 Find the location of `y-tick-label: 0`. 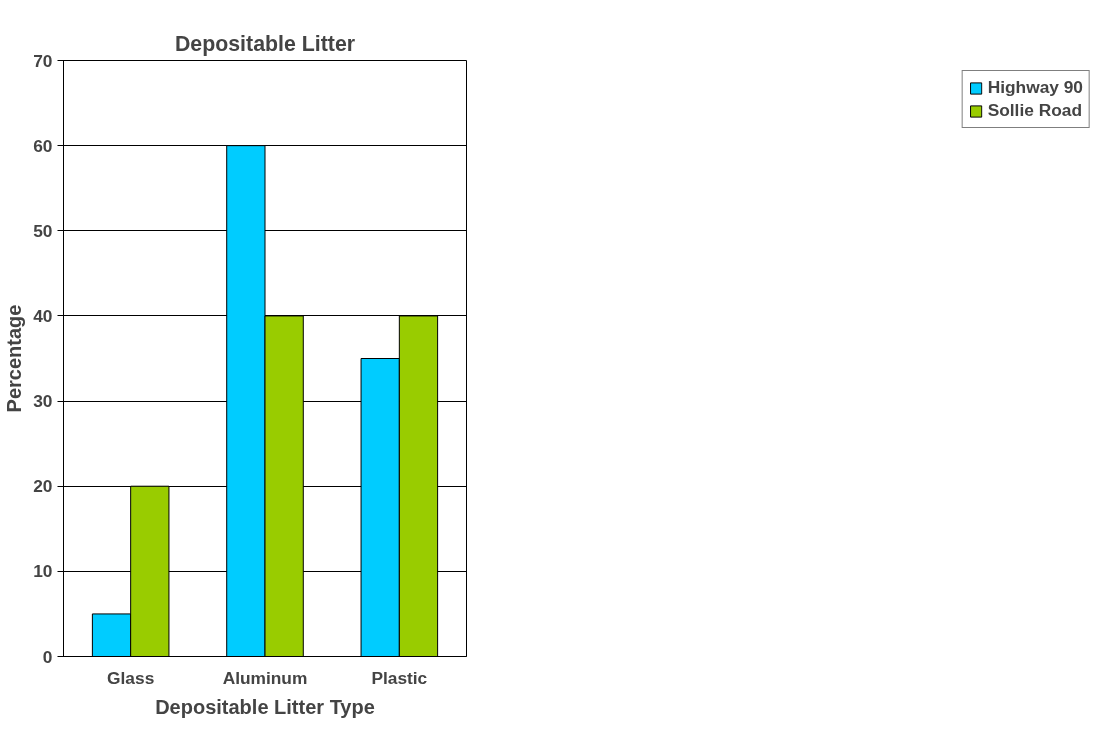

y-tick-label: 0 is located at coordinates (47, 656).